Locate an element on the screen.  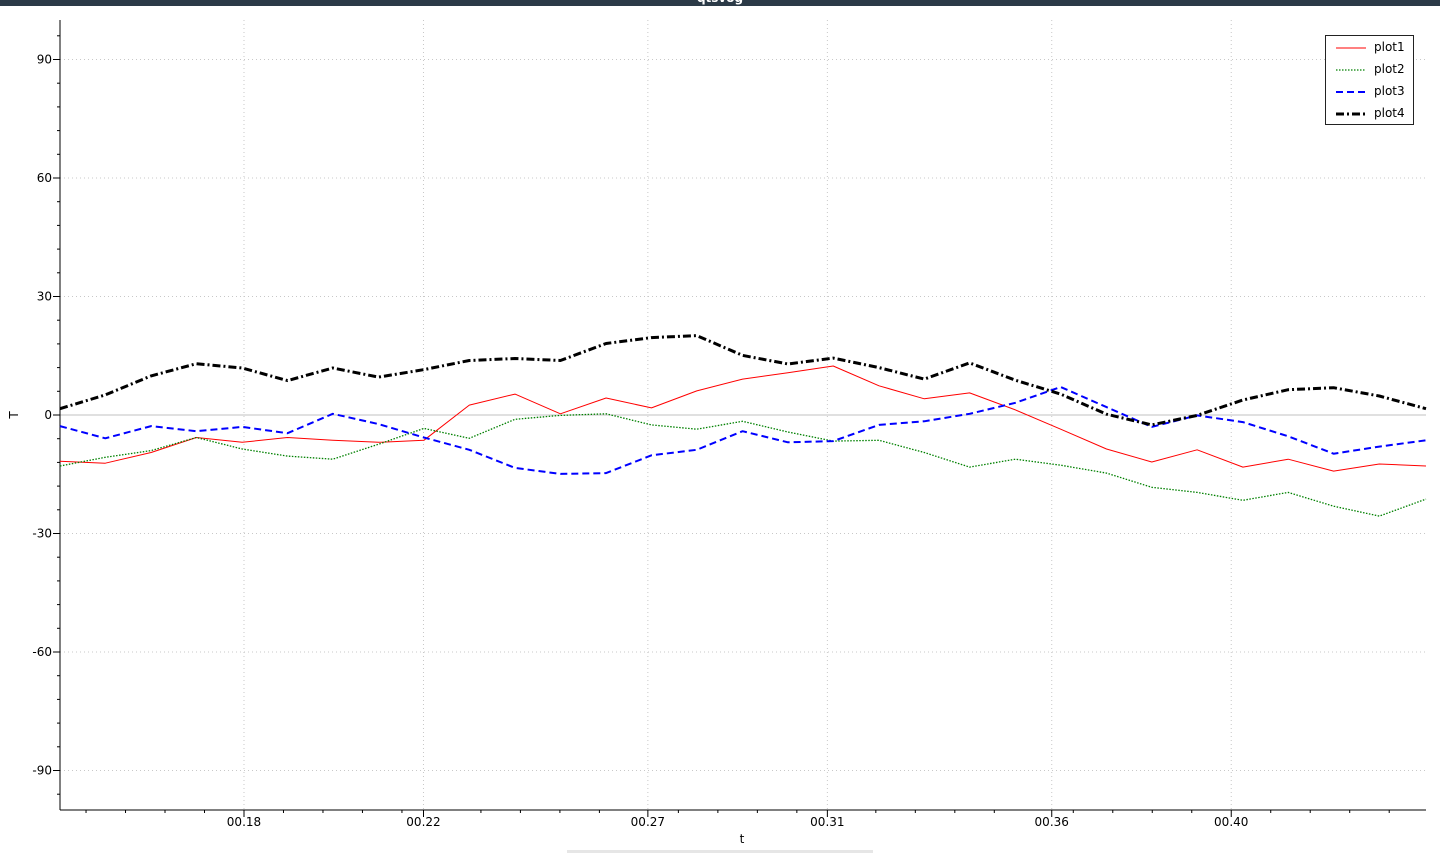
x-tick-label: 00.36 is located at coordinates (1052, 822).